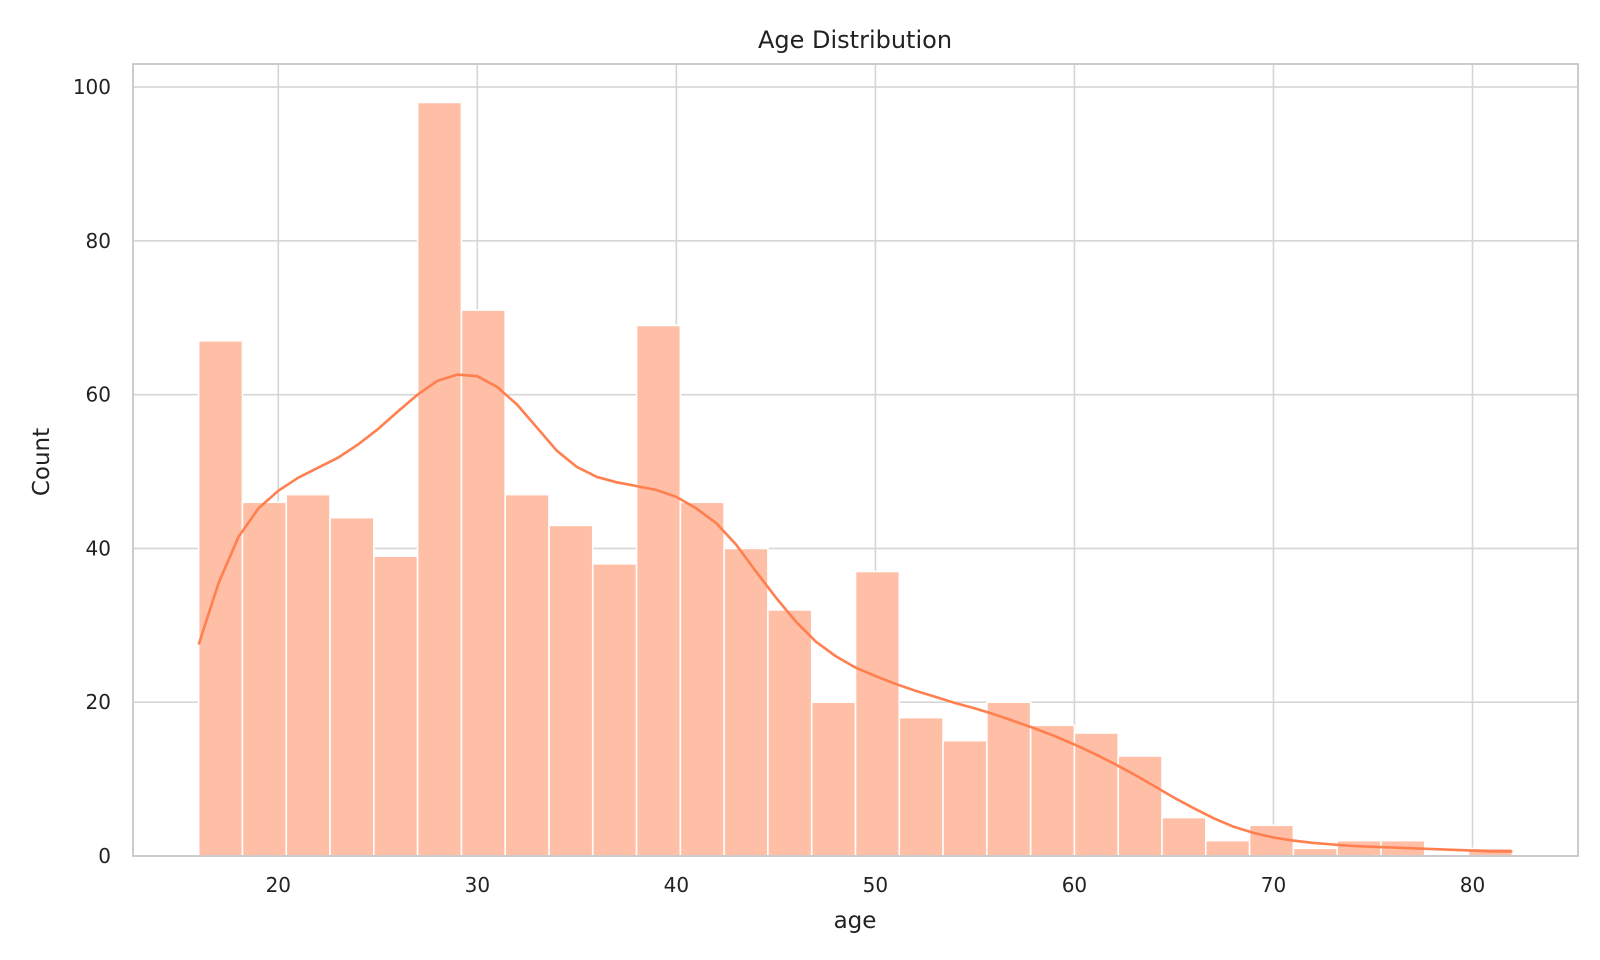 This screenshot has height=960, width=1600. What do you see at coordinates (104, 856) in the screenshot?
I see `y-tick-label-0: 0` at bounding box center [104, 856].